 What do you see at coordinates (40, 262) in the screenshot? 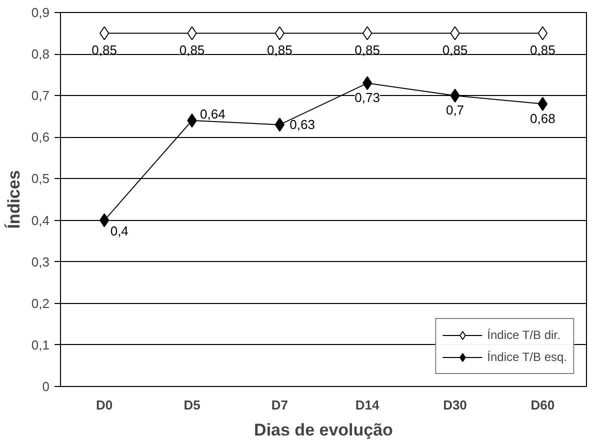
I see `y-tick-label: 0,3` at bounding box center [40, 262].